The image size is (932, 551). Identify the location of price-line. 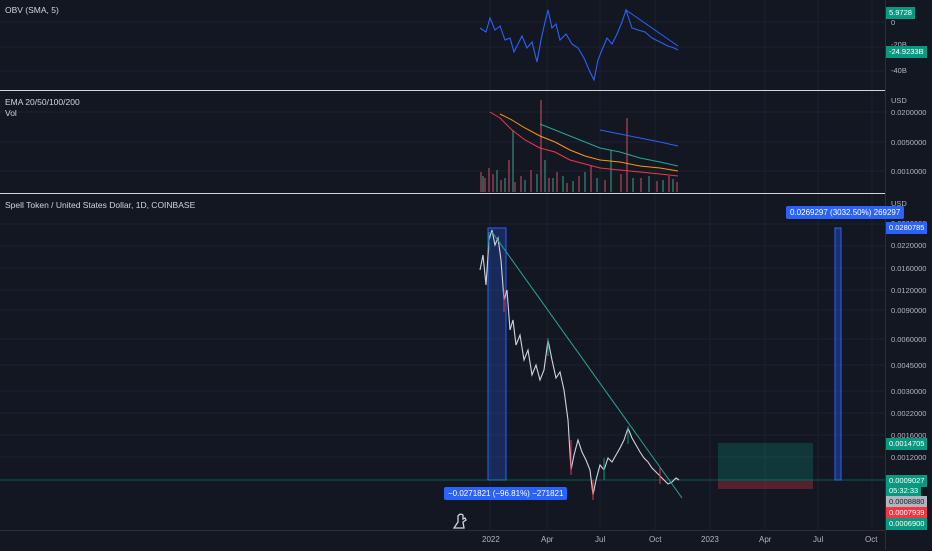
(579, 362).